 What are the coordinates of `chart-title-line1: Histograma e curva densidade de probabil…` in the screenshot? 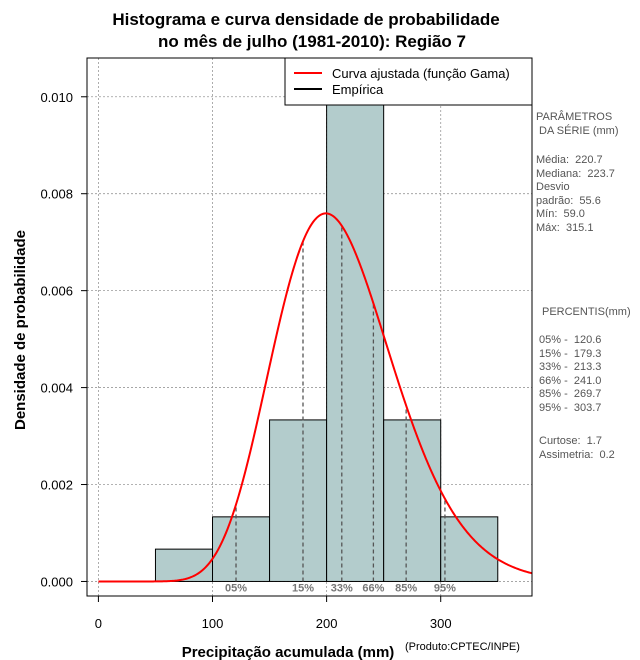 It's located at (305, 19).